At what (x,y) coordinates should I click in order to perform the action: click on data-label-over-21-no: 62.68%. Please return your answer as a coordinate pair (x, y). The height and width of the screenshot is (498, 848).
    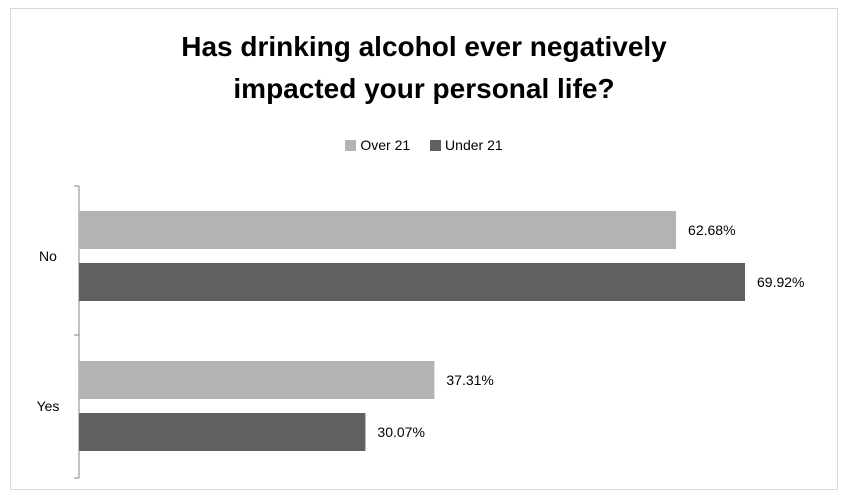
    Looking at the image, I should click on (711, 230).